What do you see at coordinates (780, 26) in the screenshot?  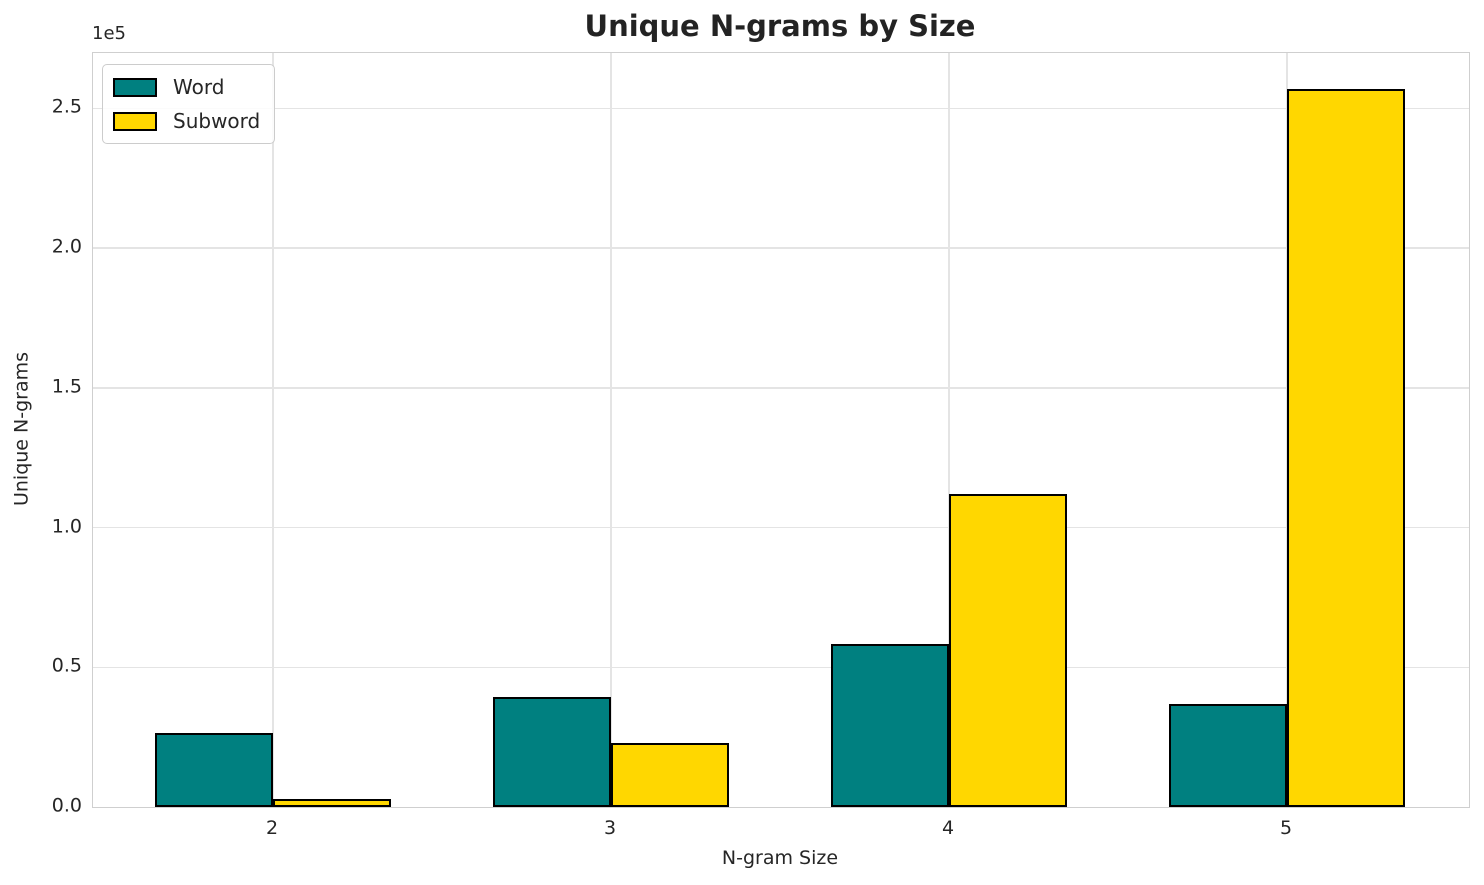 I see `chart-title: Unique N-grams by Size` at bounding box center [780, 26].